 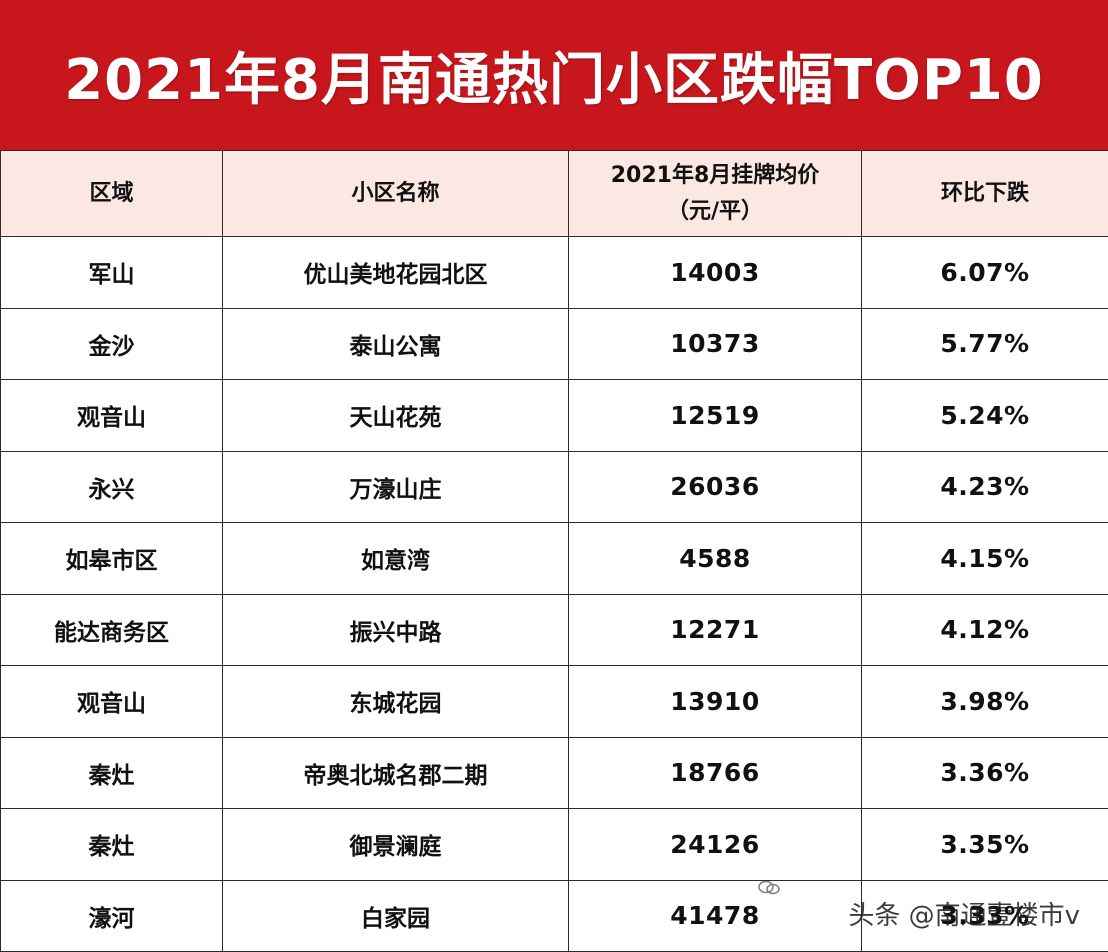 I want to click on table-row: 如皋市区 如意湾 4588 4.15%, so click(x=554, y=558).